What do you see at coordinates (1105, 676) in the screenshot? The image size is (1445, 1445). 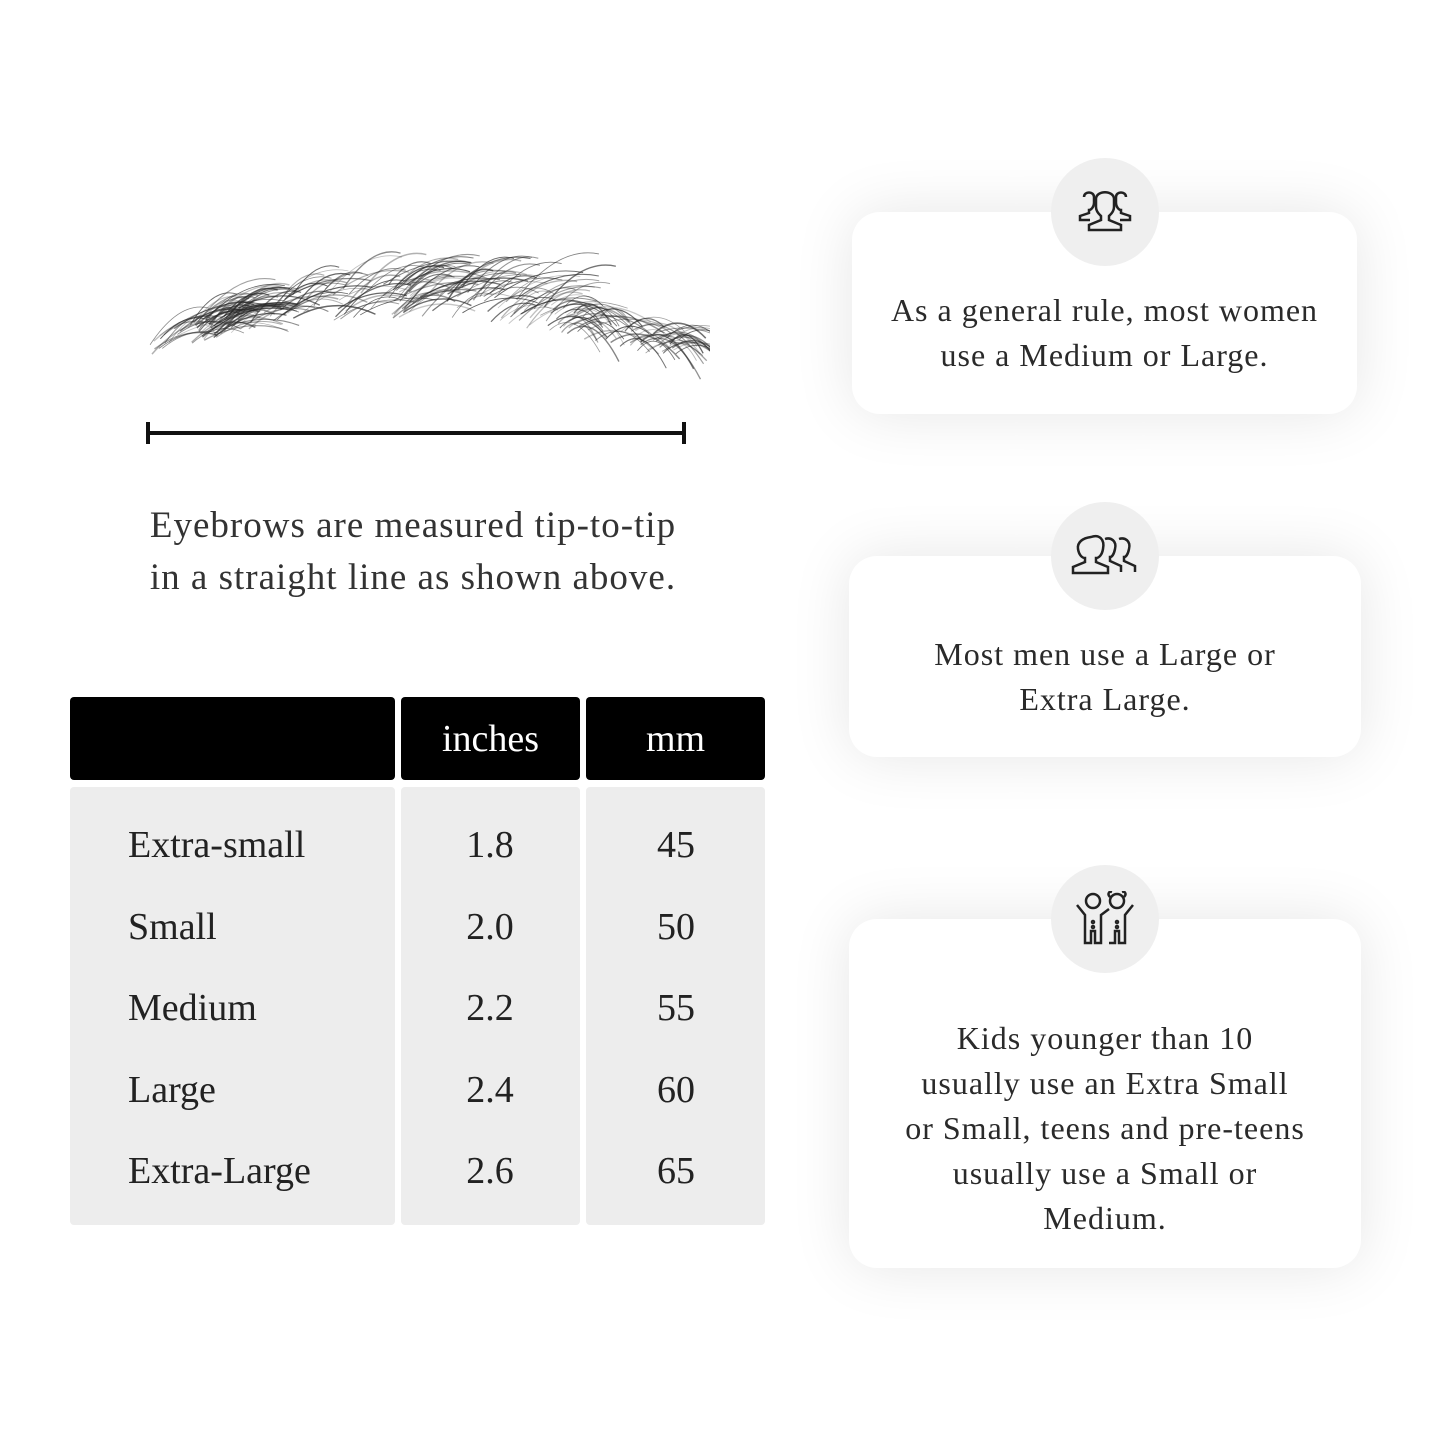 I see `card-text: Most men use a Large or Extra Large.` at bounding box center [1105, 676].